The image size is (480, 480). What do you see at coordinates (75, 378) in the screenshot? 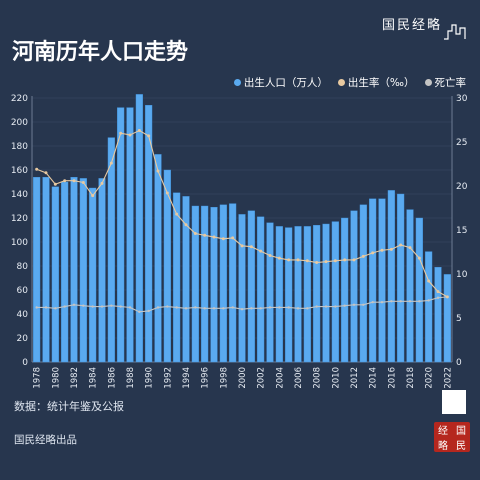
I see `x-tick-label: 1982` at bounding box center [75, 378].